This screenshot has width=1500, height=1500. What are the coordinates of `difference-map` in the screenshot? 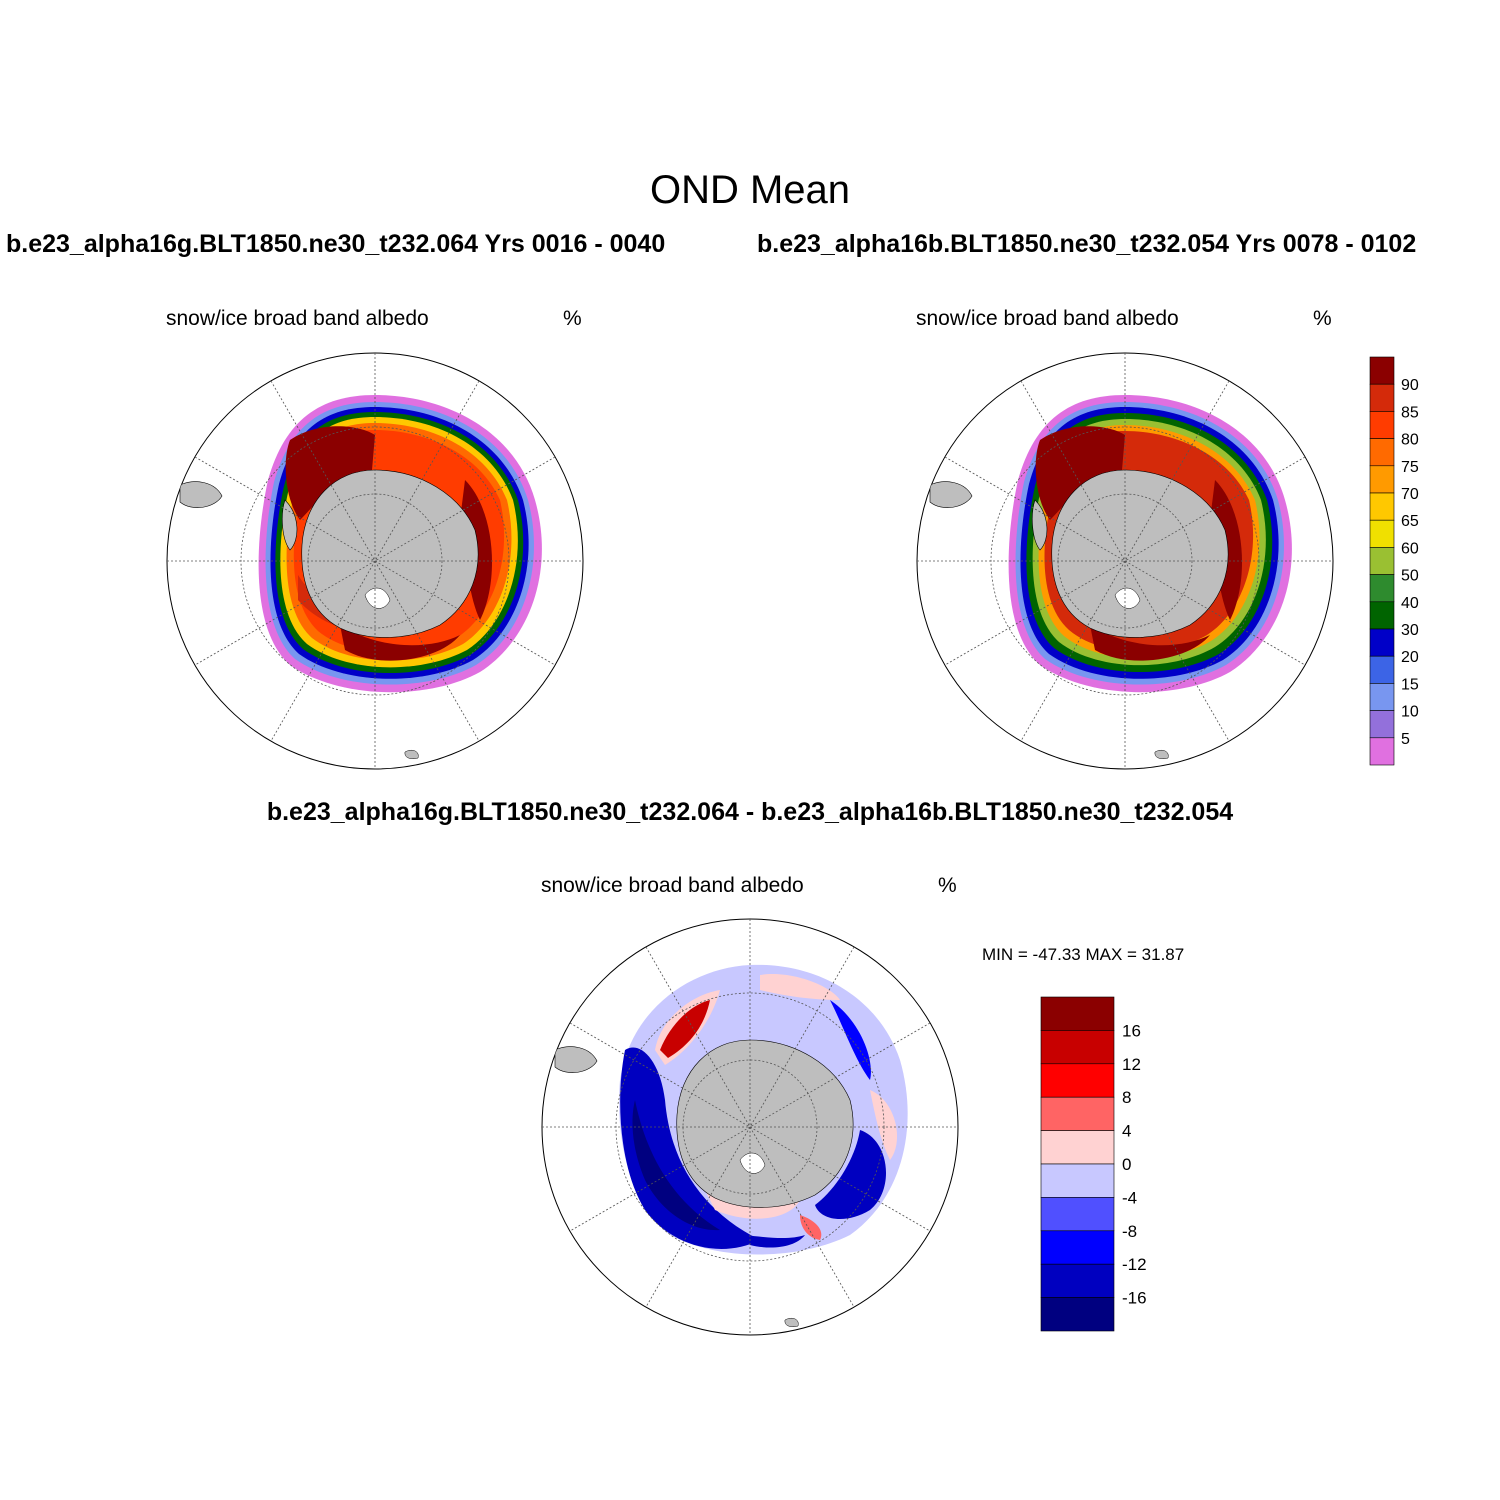 It's located at (750, 1127).